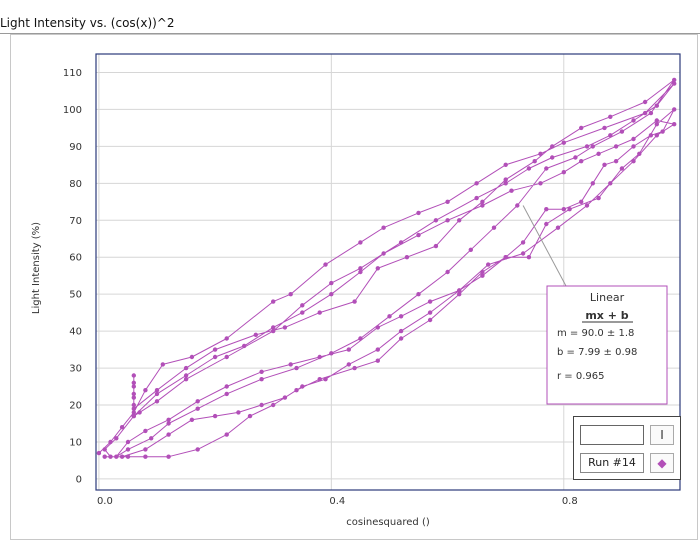  What do you see at coordinates (612, 463) in the screenshot?
I see `legend-run-label: Run #14` at bounding box center [612, 463].